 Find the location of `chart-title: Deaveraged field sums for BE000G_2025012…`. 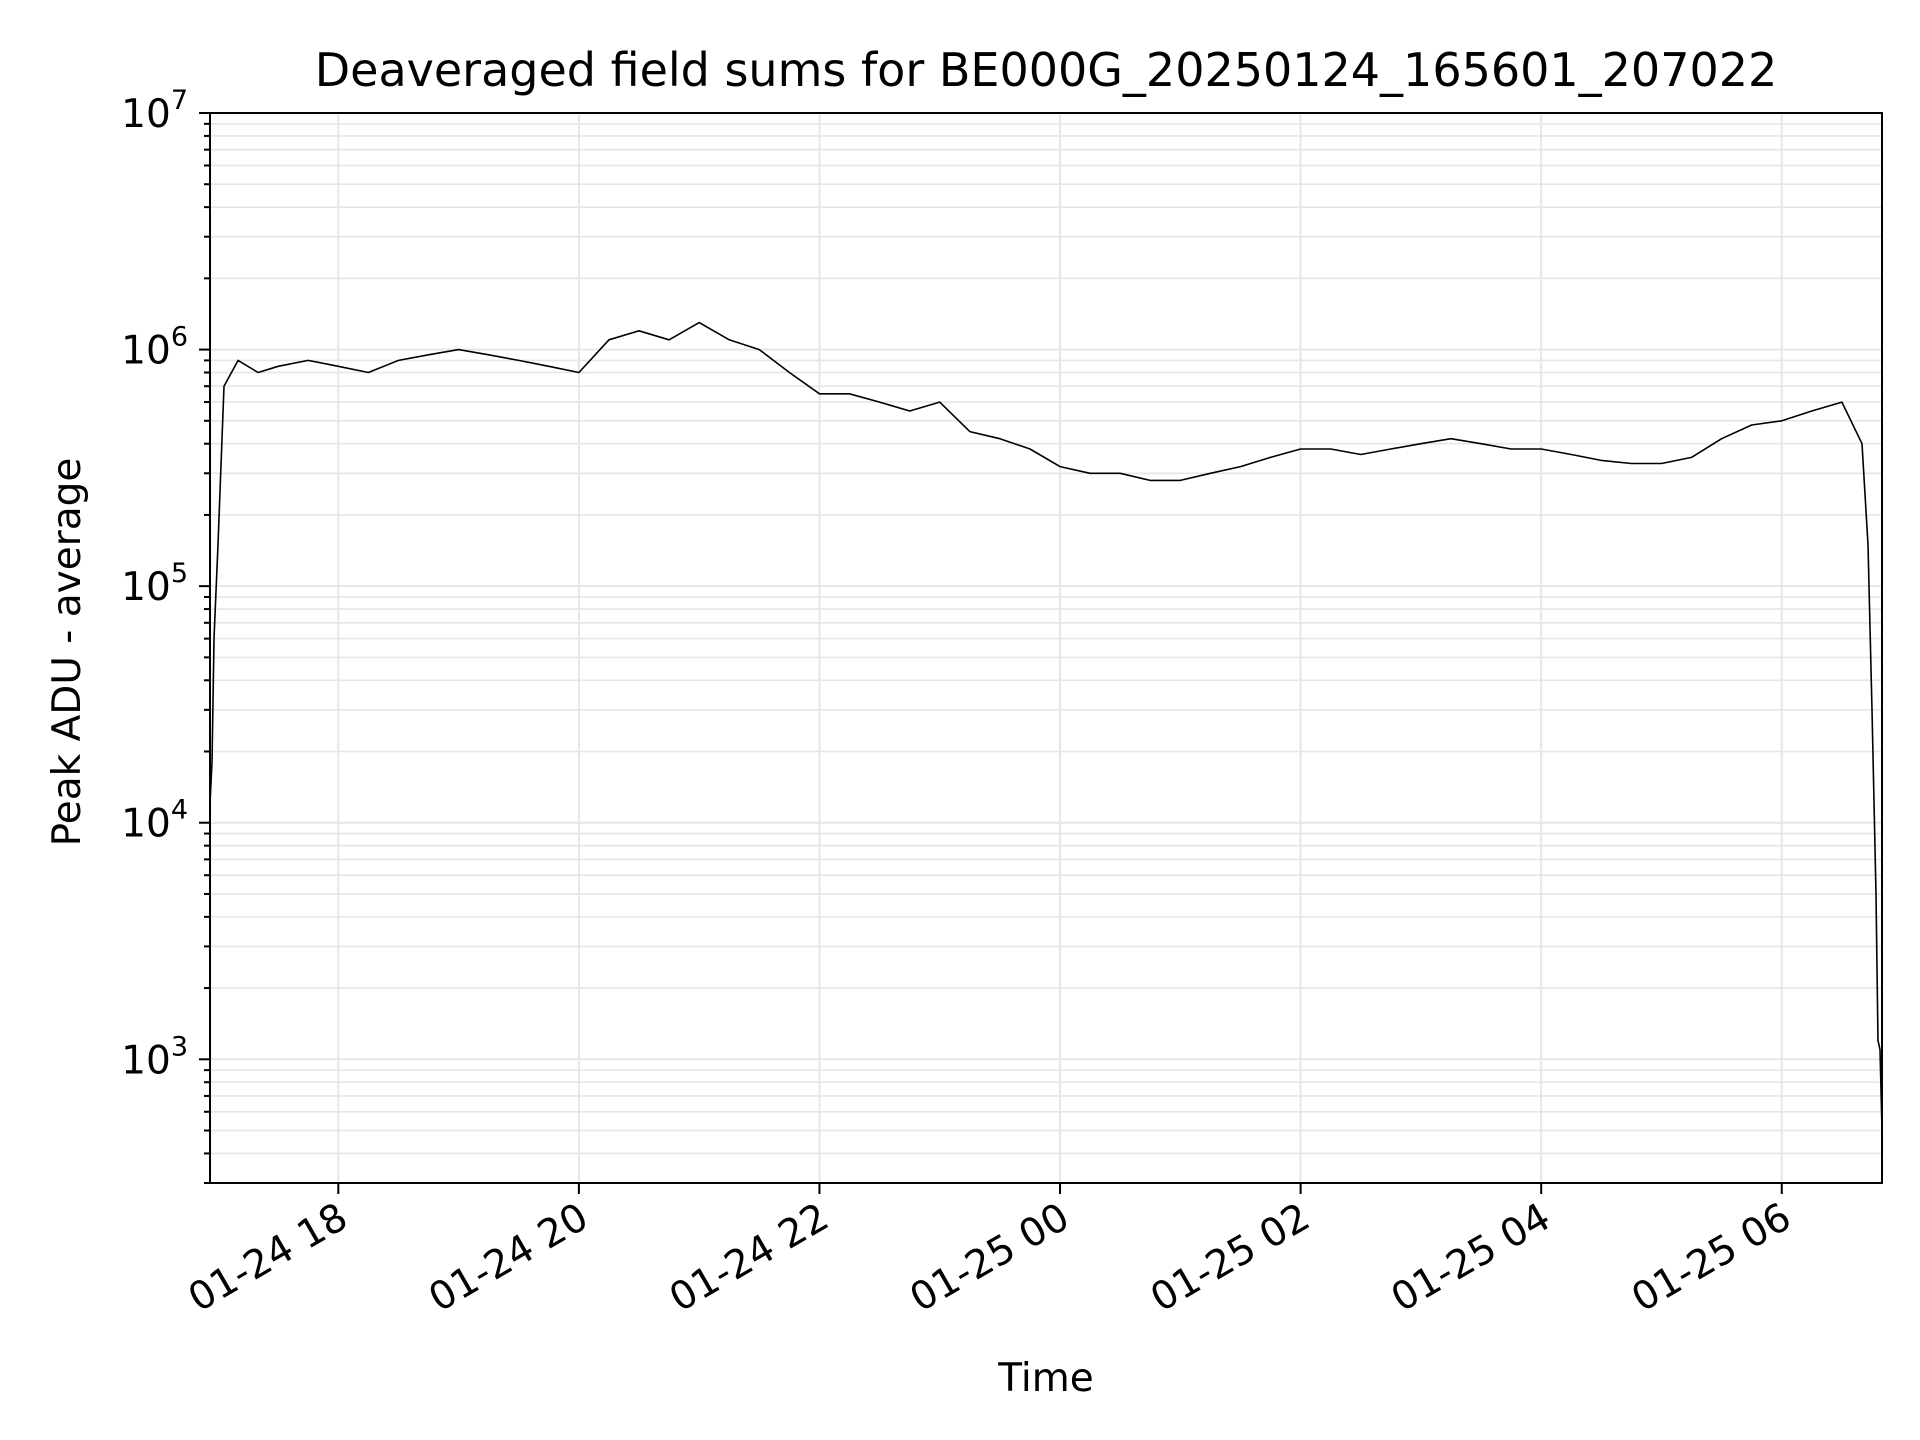

chart-title: Deaveraged field sums for BE000G_2025012… is located at coordinates (1046, 70).